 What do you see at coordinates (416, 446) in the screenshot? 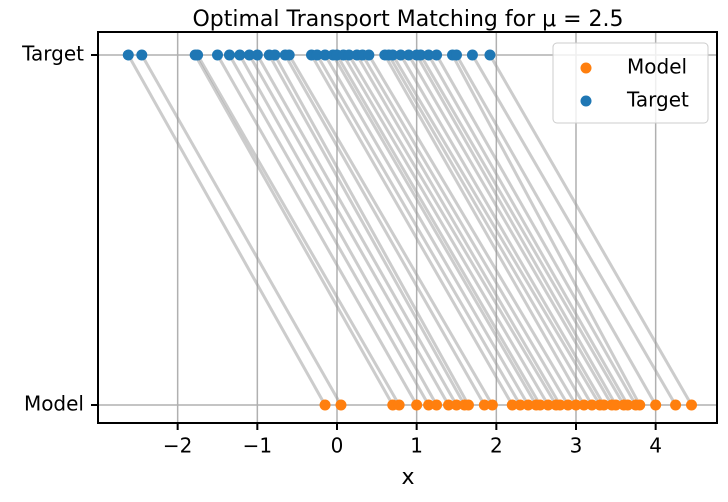
I see `x-tick-label: 1` at bounding box center [416, 446].